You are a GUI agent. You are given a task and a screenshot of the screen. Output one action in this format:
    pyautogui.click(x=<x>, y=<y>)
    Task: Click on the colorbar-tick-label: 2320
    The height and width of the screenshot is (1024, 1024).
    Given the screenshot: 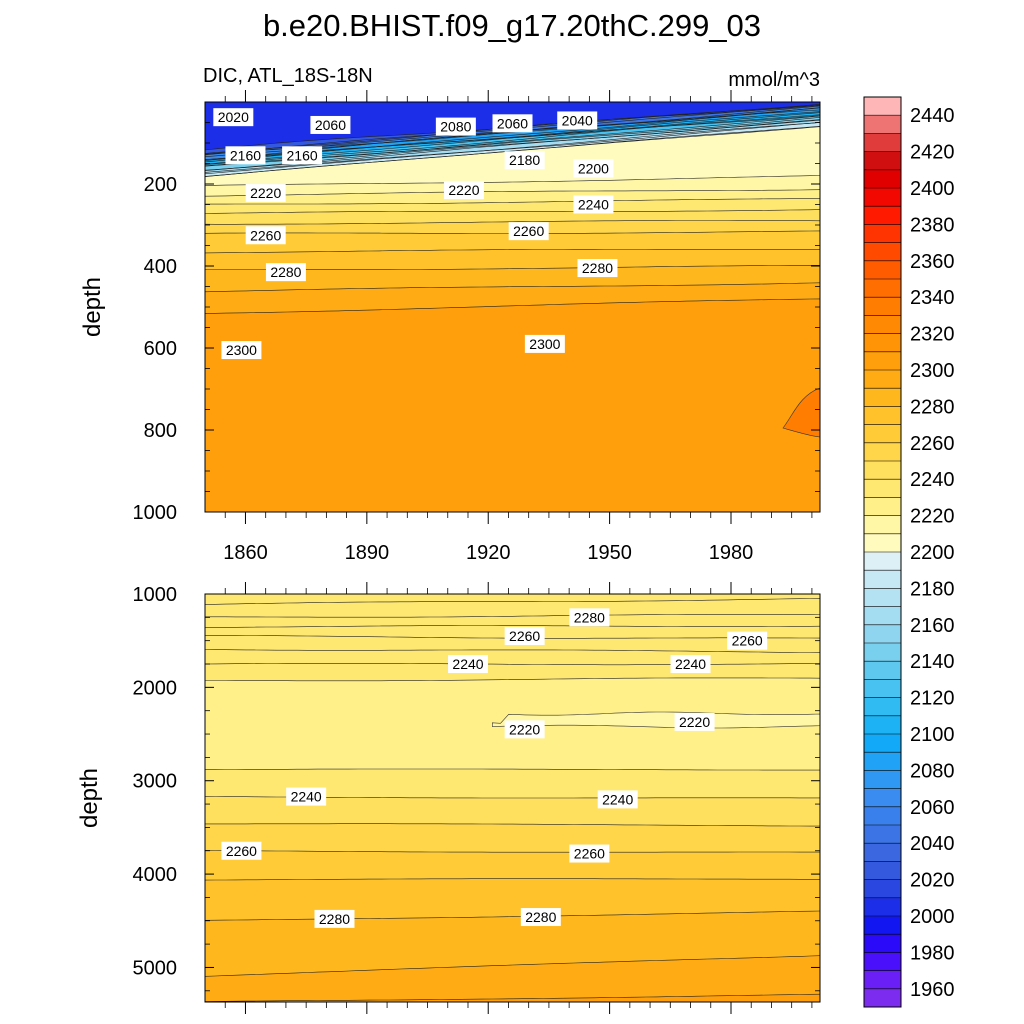 What is the action you would take?
    pyautogui.click(x=932, y=335)
    